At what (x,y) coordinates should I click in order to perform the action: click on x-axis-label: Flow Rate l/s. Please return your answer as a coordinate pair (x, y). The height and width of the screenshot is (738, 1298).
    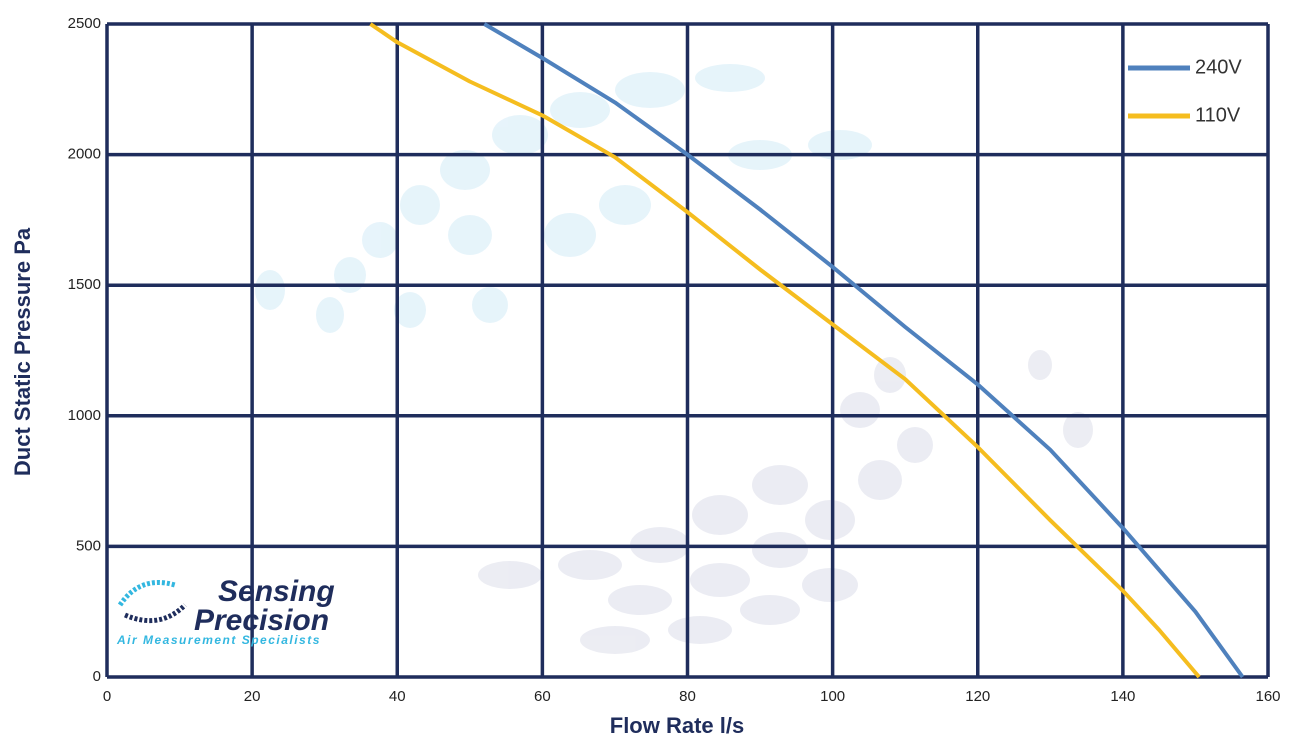
    Looking at the image, I should click on (677, 725).